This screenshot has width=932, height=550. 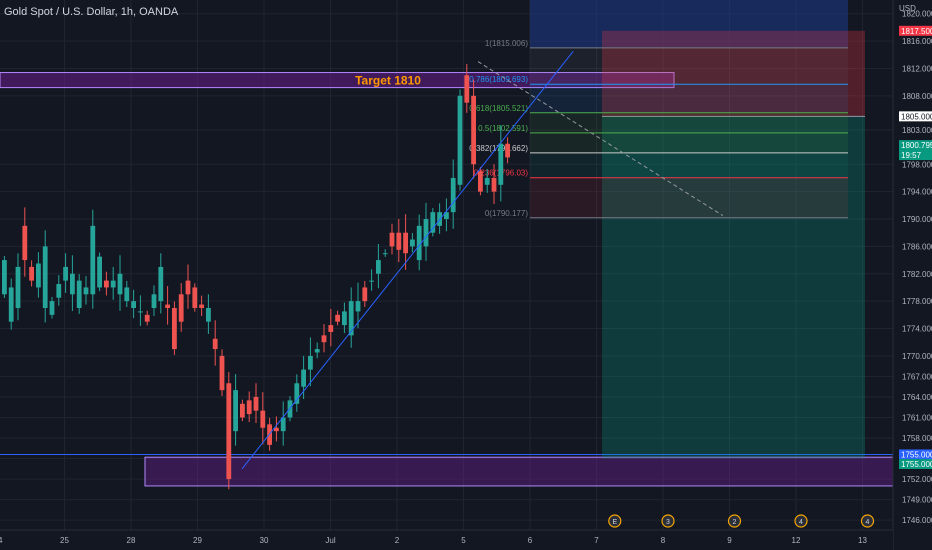 I want to click on price-marker-label: 1805.000, so click(x=916, y=116).